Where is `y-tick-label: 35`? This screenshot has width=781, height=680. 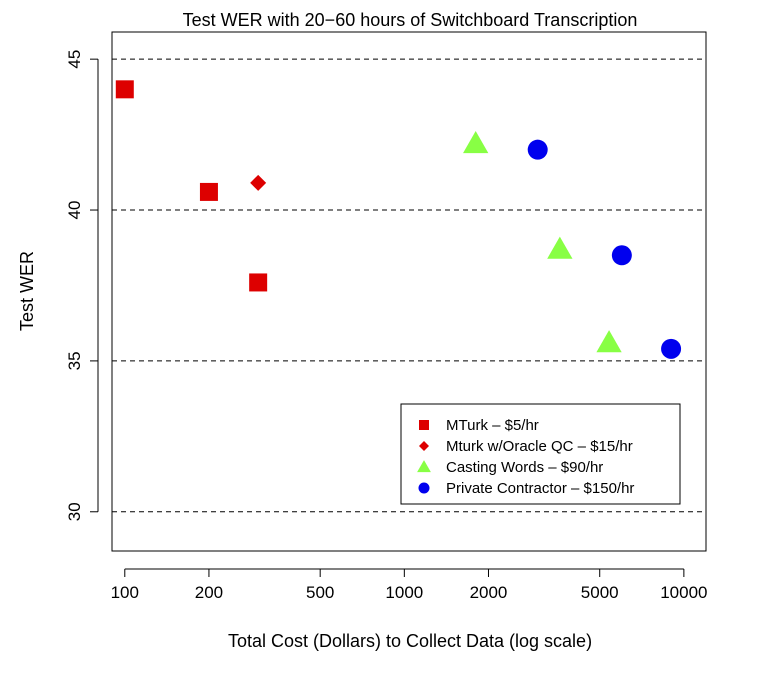 y-tick-label: 35 is located at coordinates (74, 360).